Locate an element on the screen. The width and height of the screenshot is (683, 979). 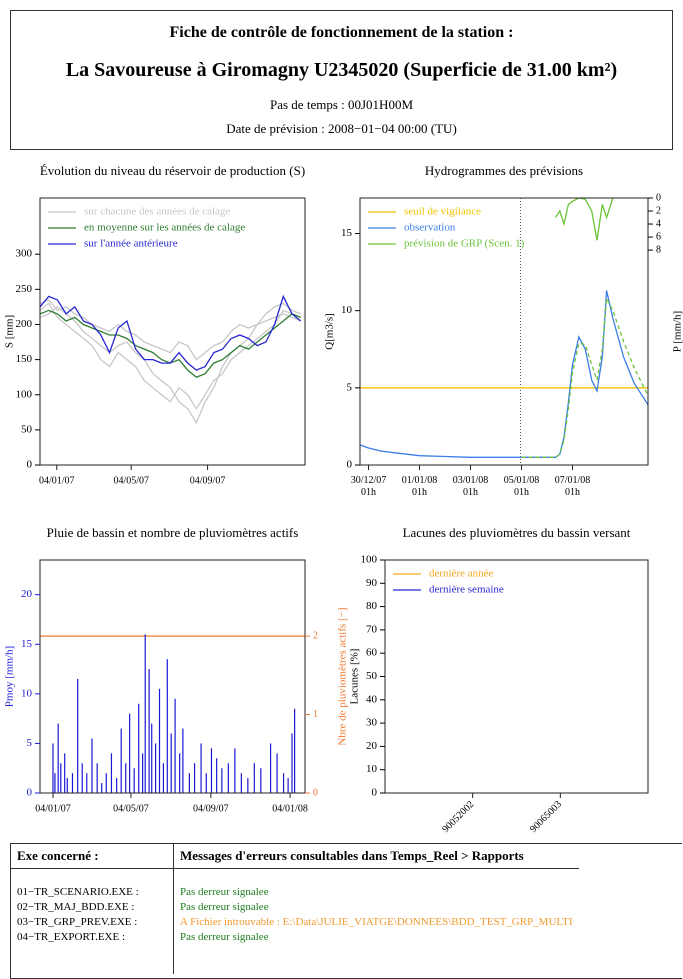
x-tick-label: 30/12/07 01h is located at coordinates (369, 486).